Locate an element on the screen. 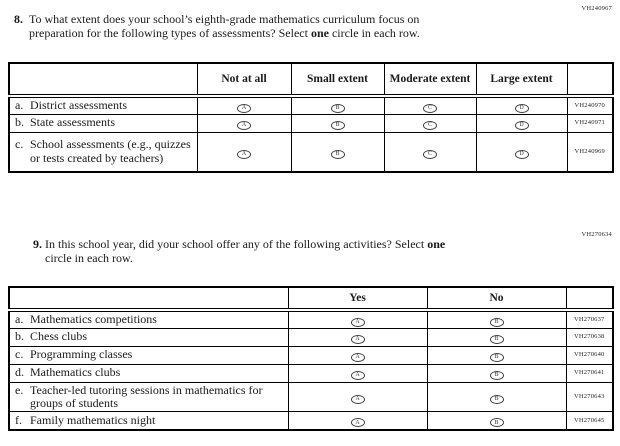  q9-row-a-label-cell: a. Mathematics competitions is located at coordinates (148, 319).